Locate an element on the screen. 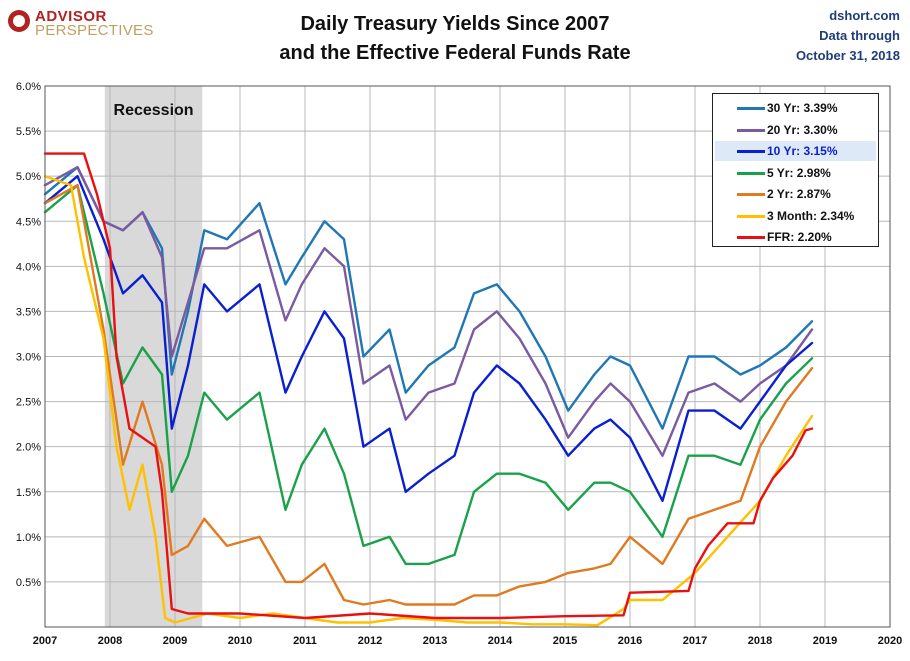 This screenshot has height=661, width=910. legend-entry: 2 Yr: 2.87% is located at coordinates (795, 194).